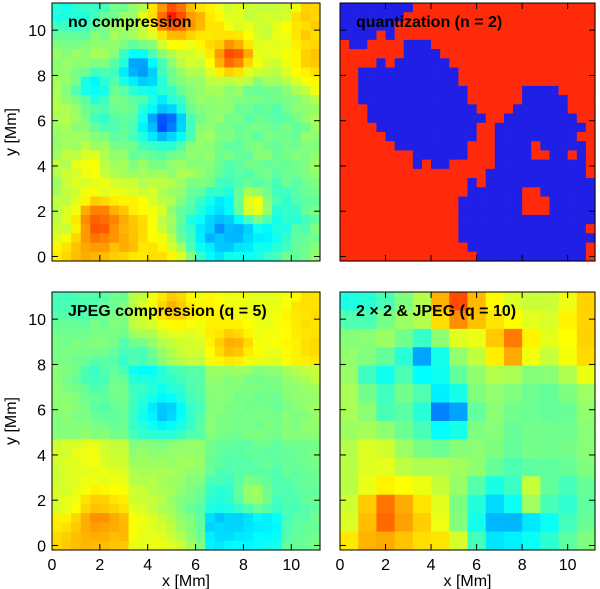  I want to click on x-tick-label: 8, so click(522, 565).